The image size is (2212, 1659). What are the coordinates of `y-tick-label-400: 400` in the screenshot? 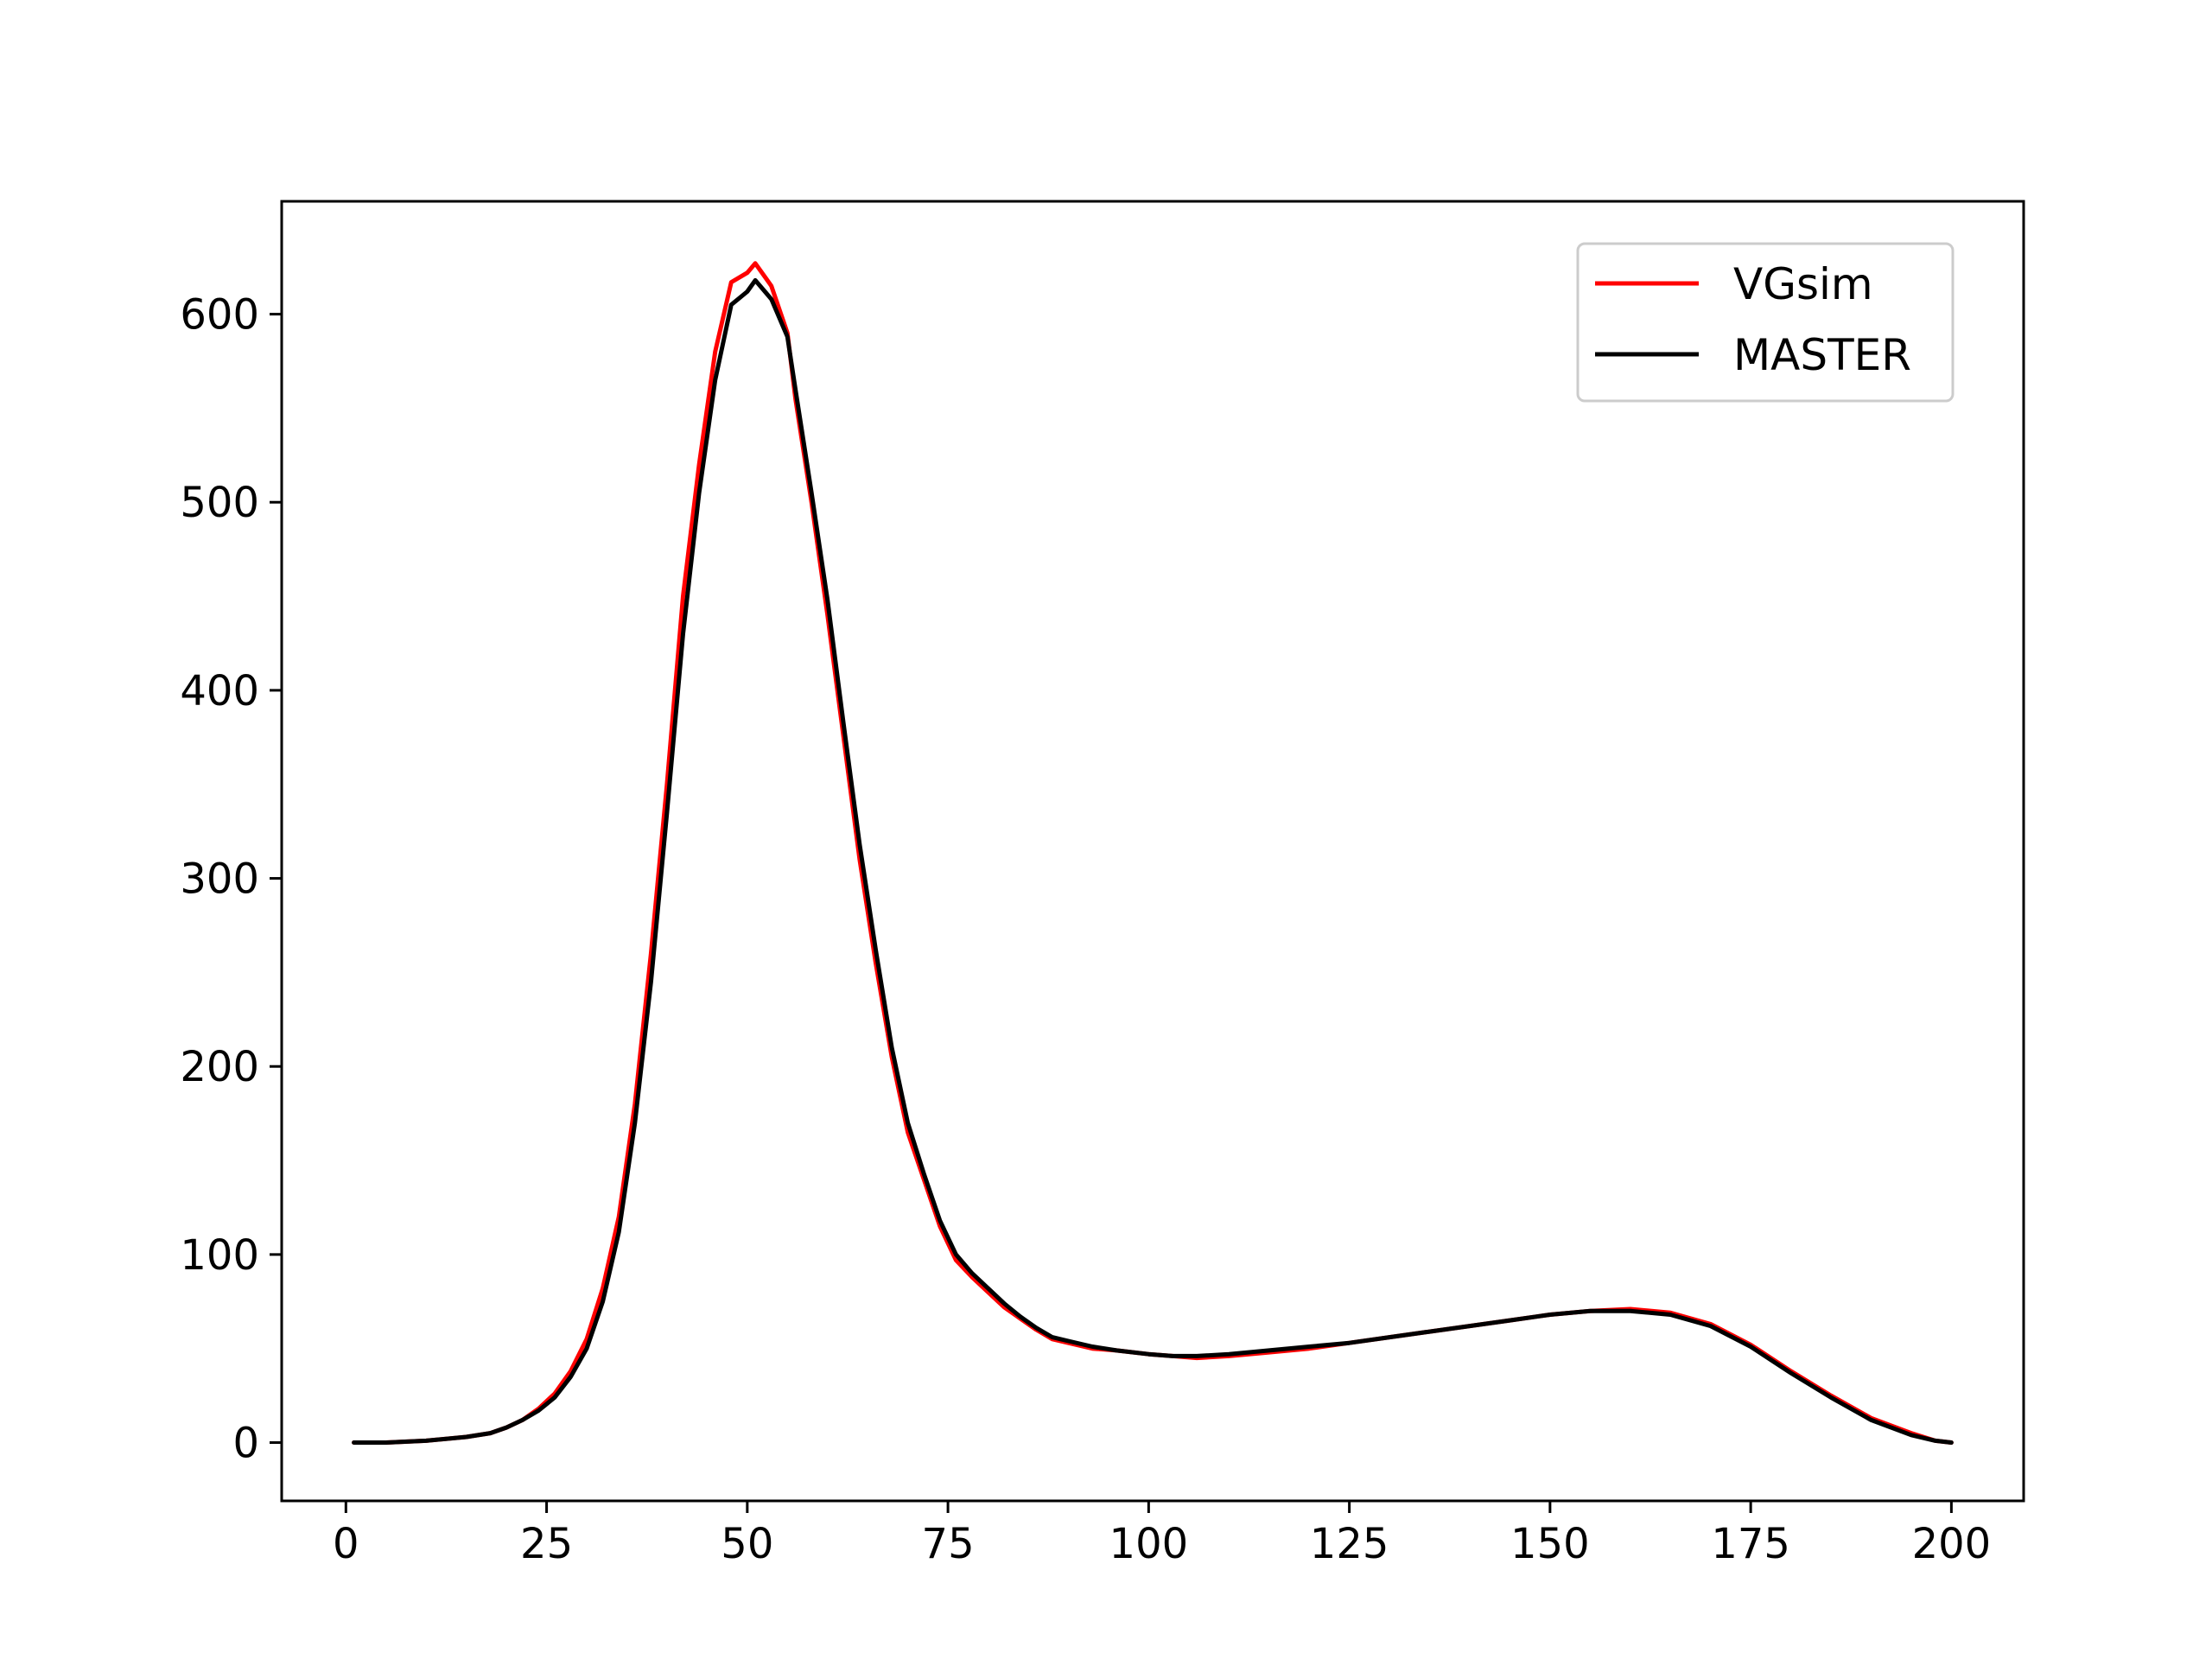 It's located at (219, 691).